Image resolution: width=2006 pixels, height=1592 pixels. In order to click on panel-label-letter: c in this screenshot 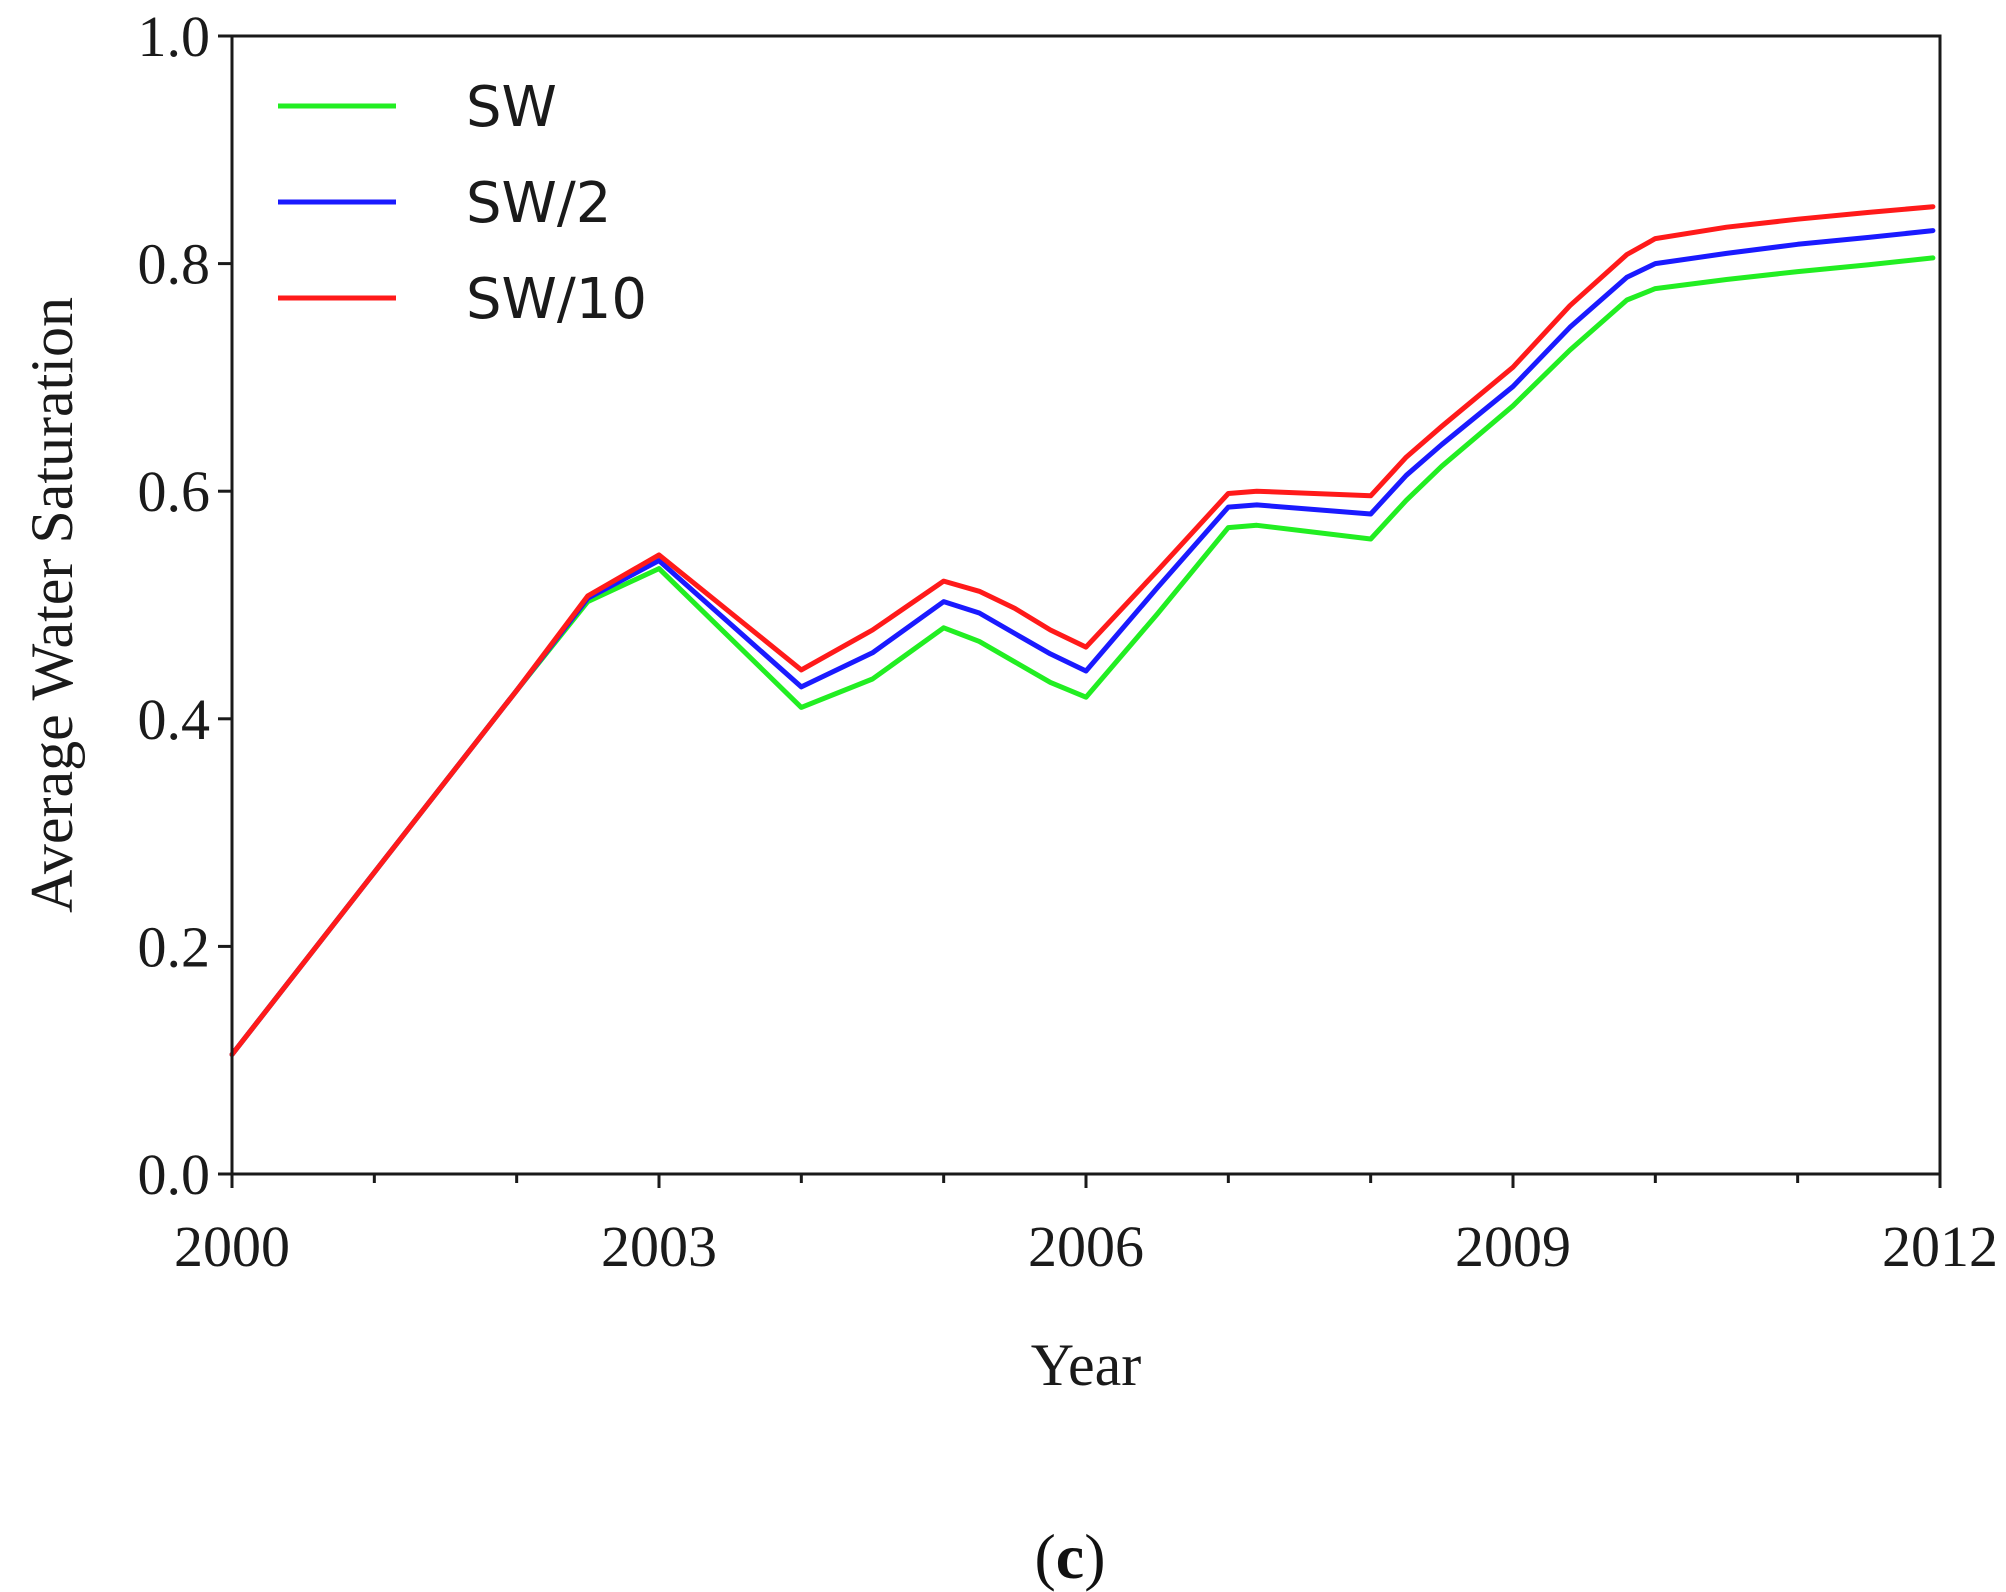, I will do `click(1070, 1556)`.